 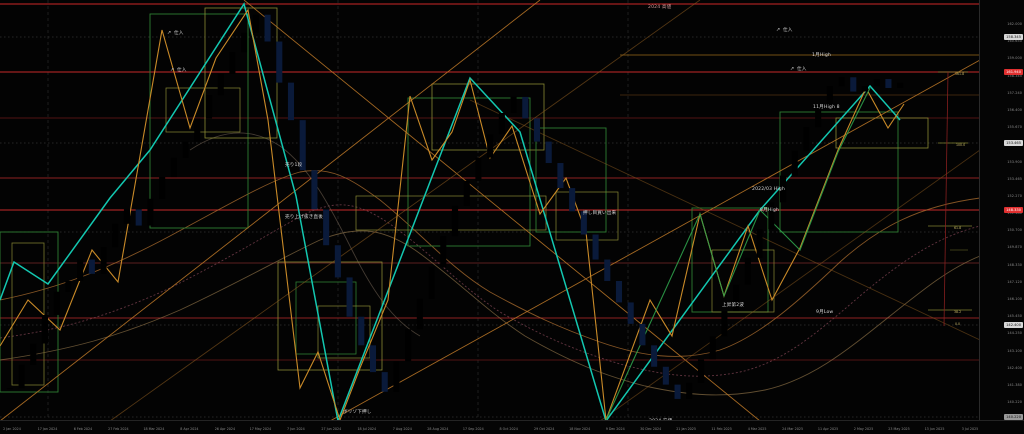 I want to click on date-tick-label: 18 Jul 2024, so click(x=367, y=429).